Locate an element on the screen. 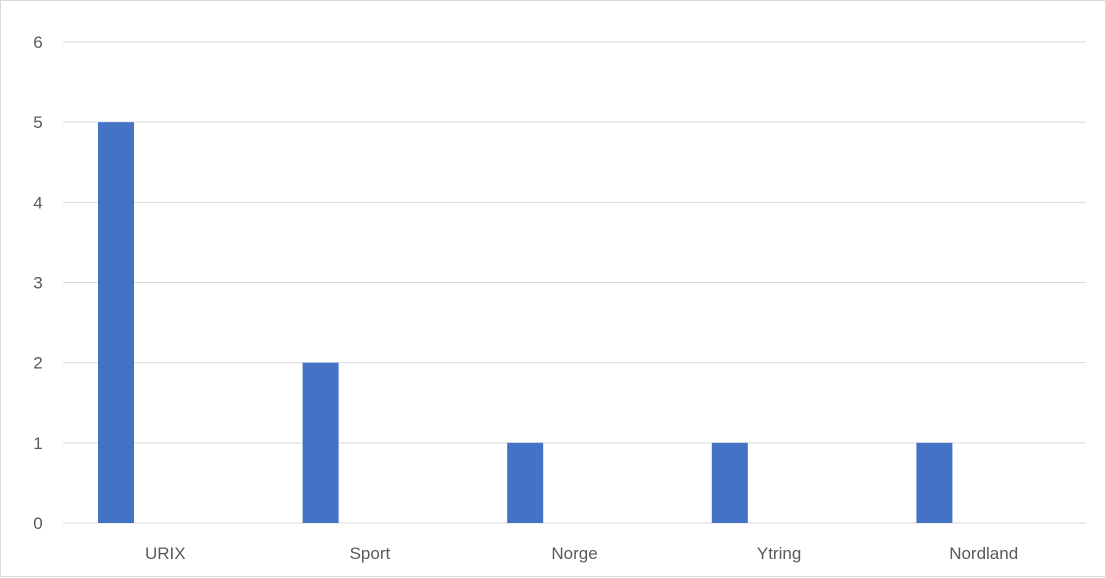 This screenshot has height=578, width=1106. y-tick-label: 0 is located at coordinates (37, 523).